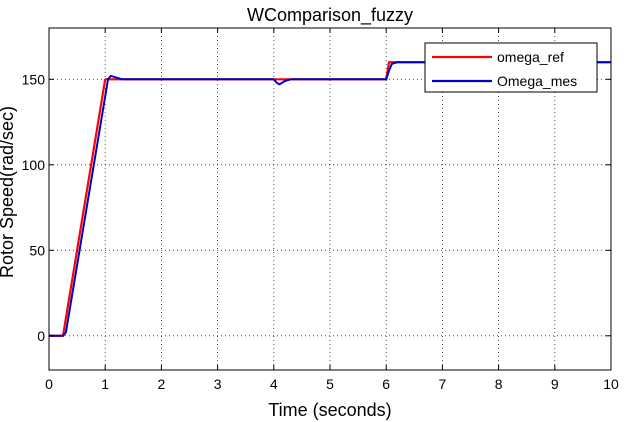  I want to click on x-tick-label: 5, so click(330, 384).